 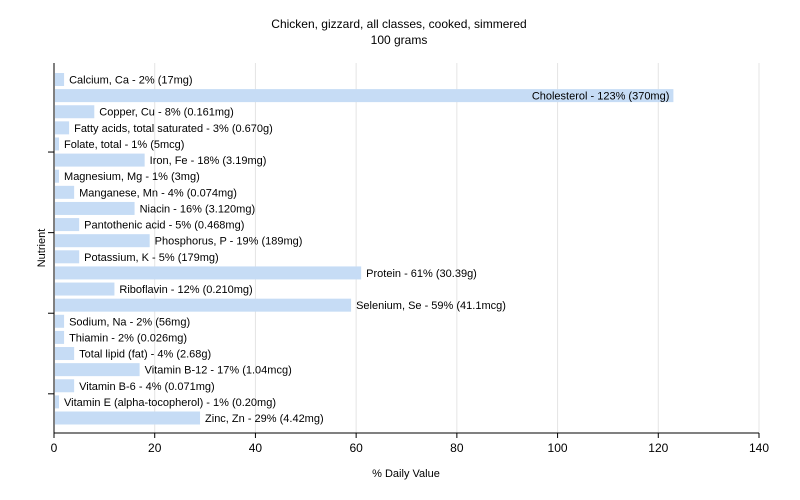 What do you see at coordinates (356, 448) in the screenshot?
I see `x-tick-label: 60` at bounding box center [356, 448].